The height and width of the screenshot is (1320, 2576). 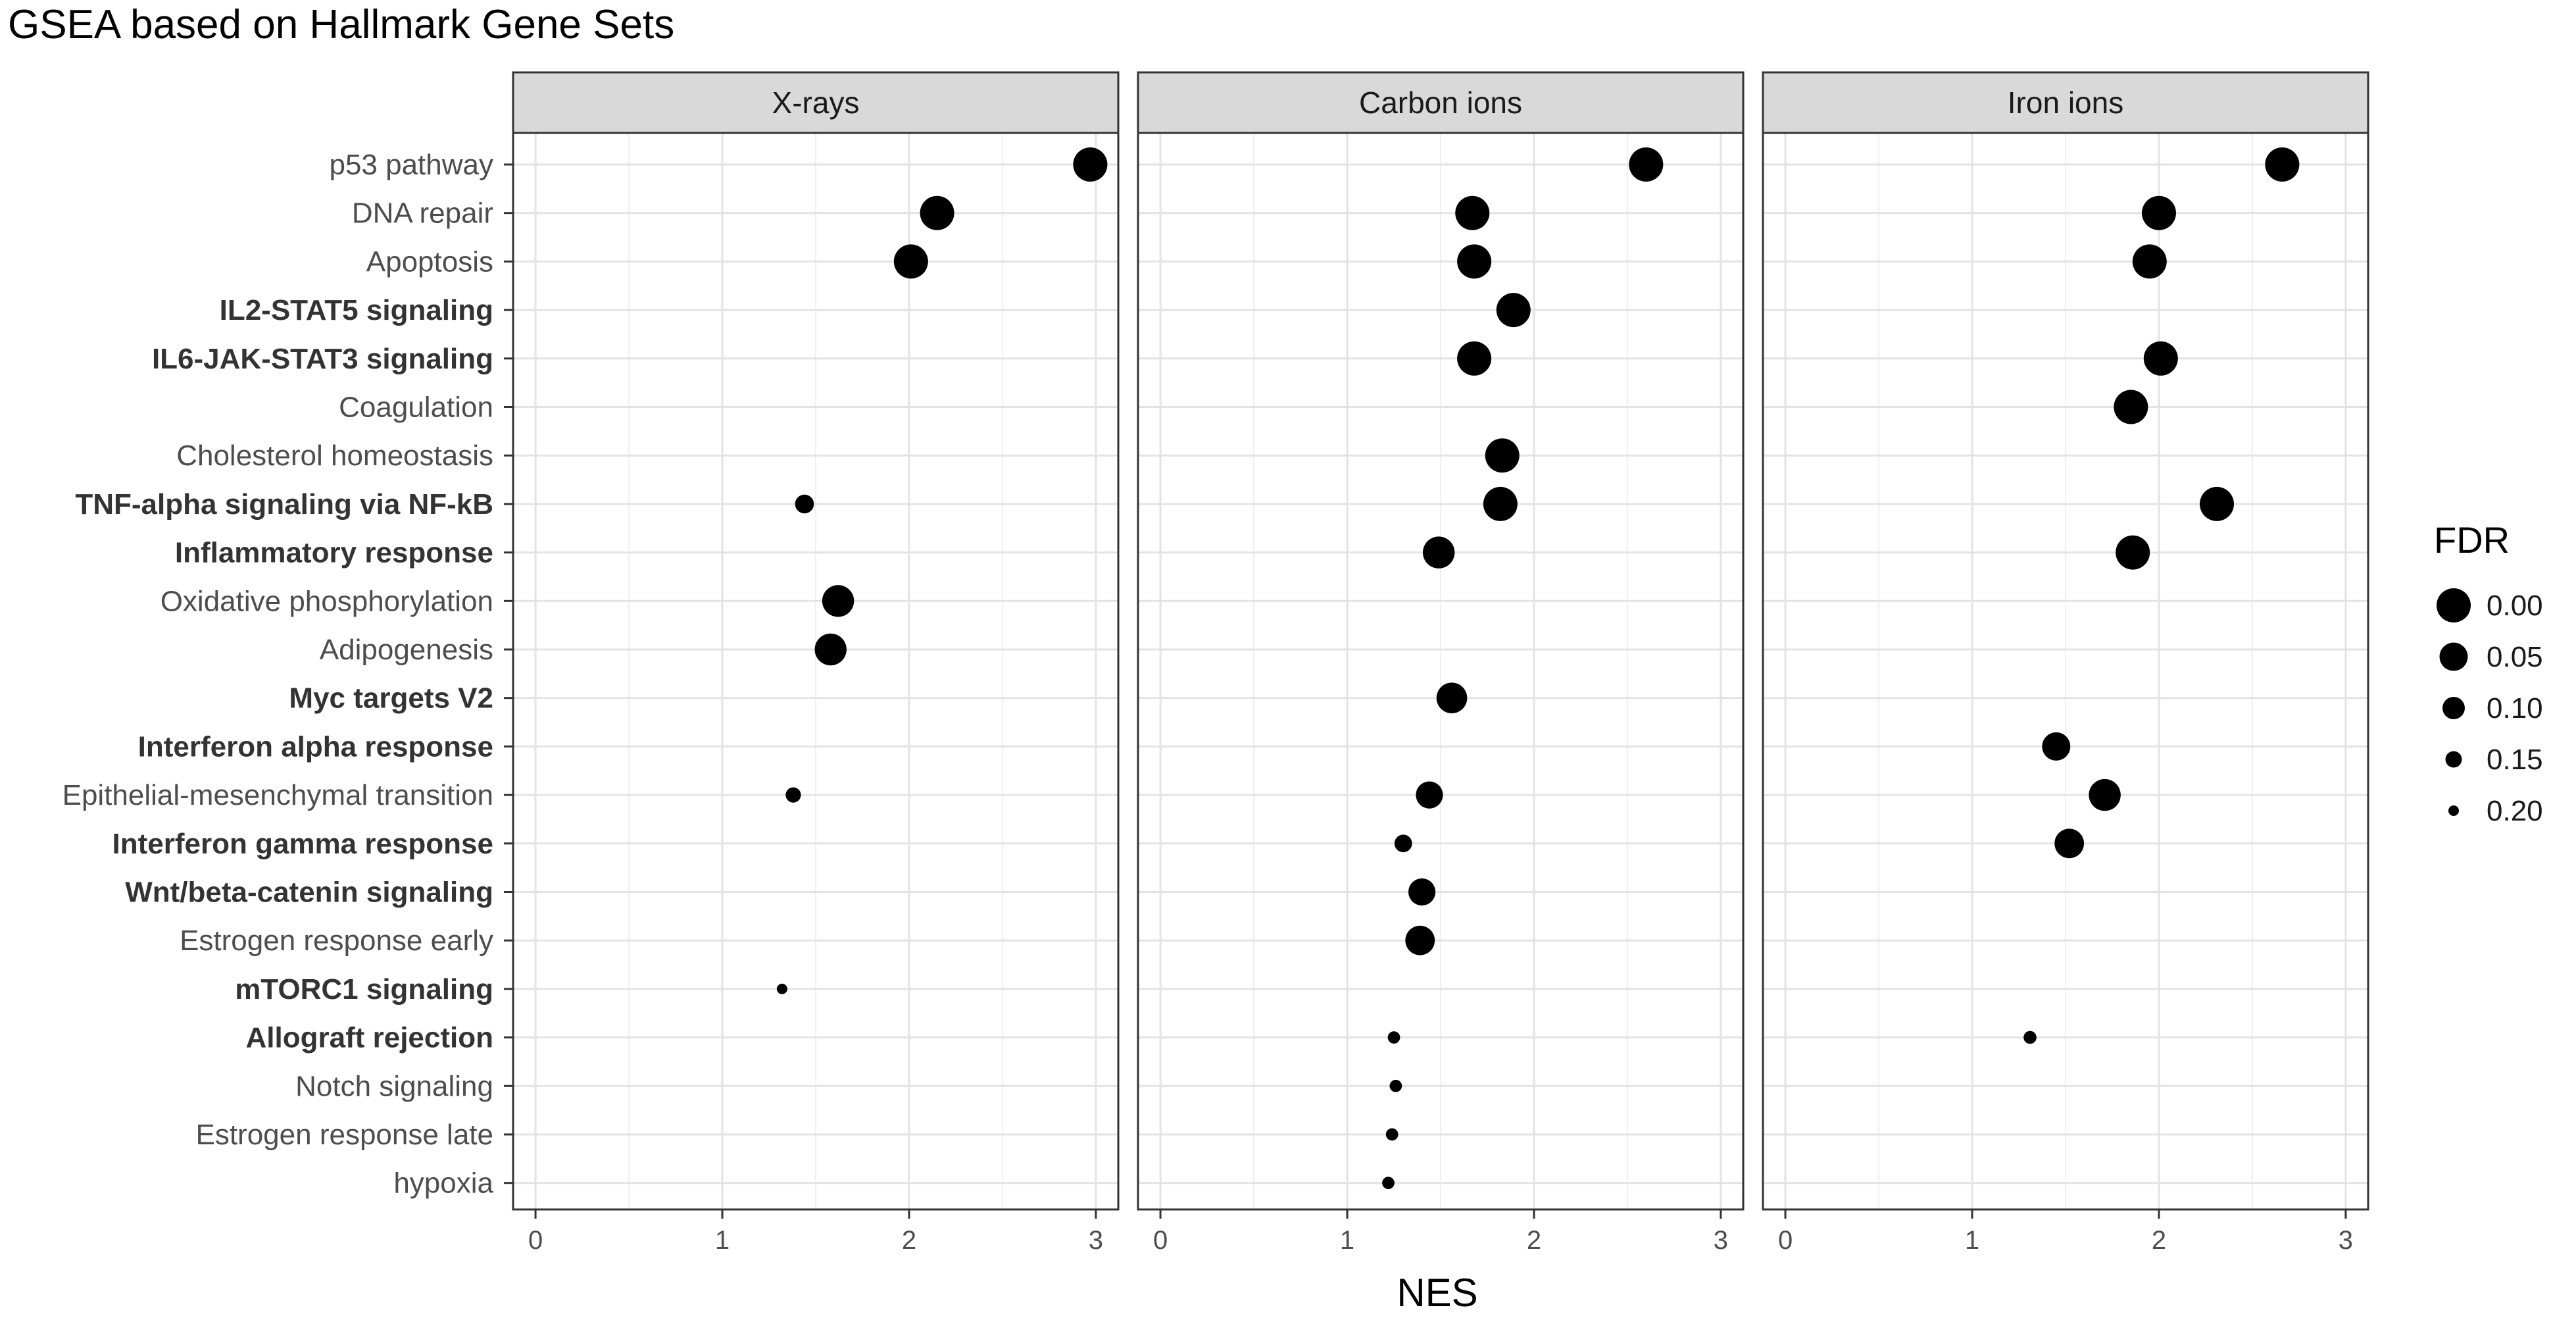 I want to click on y-label-apoptosis: Apoptosis, so click(x=429, y=262).